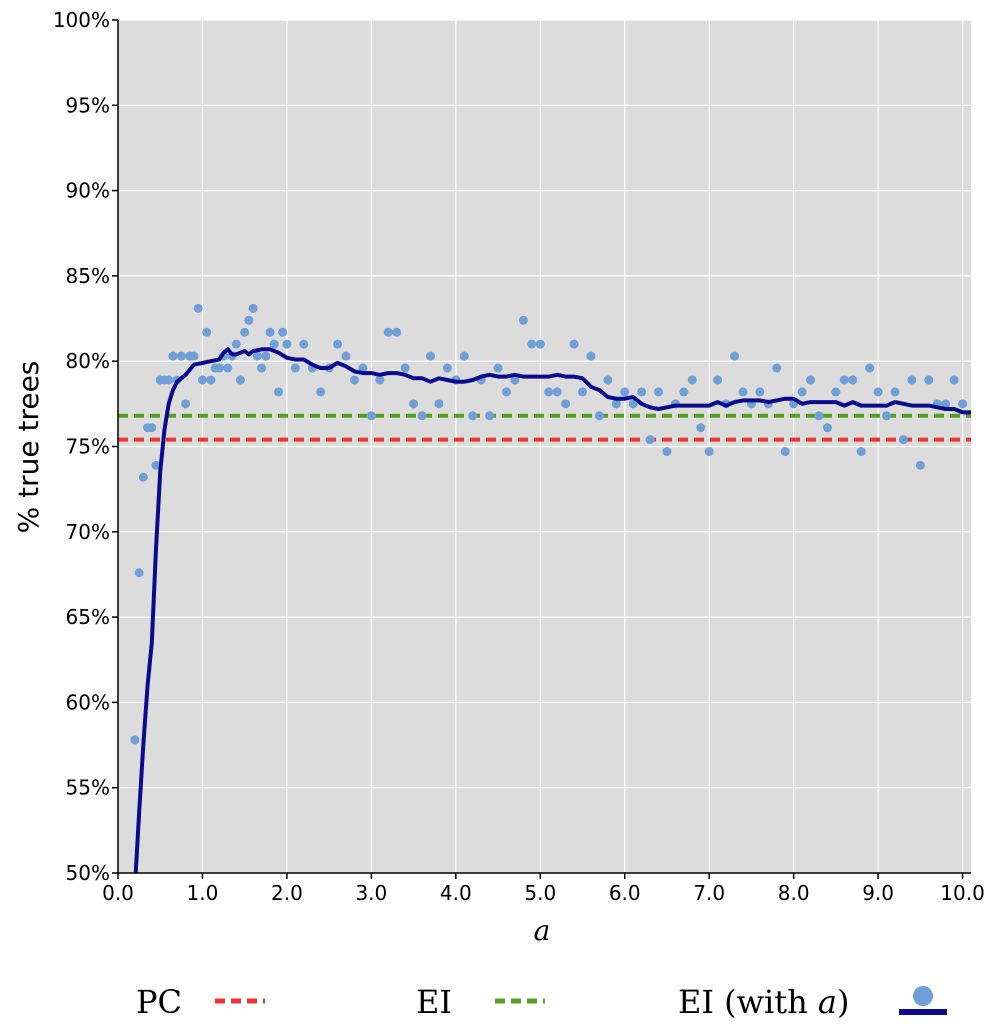 The image size is (1000, 1029). Describe the element at coordinates (88, 788) in the screenshot. I see `y-tick-label: 55%` at that location.